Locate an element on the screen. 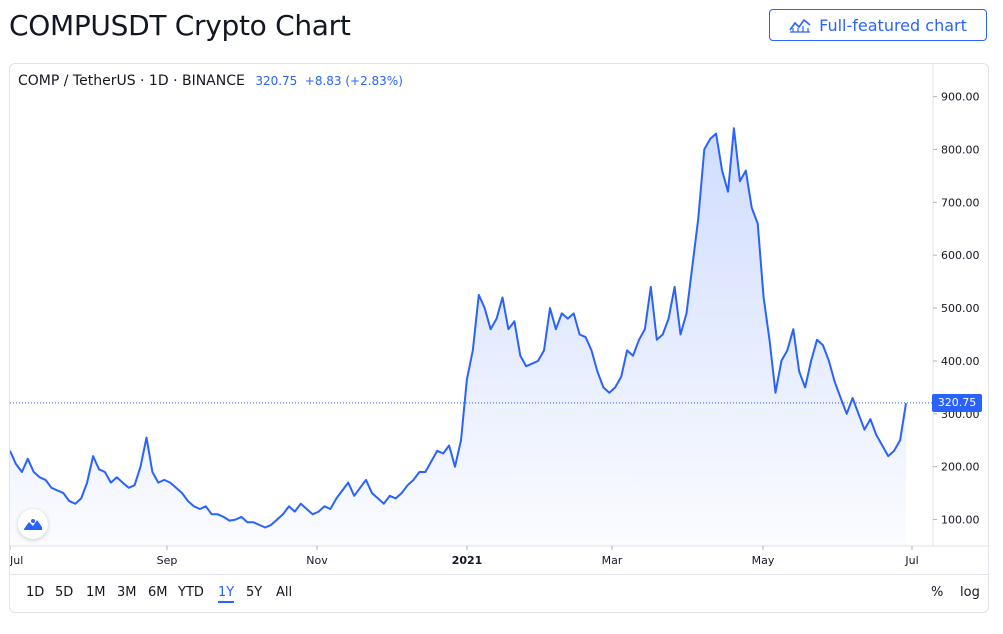 The height and width of the screenshot is (634, 1003). range-button-1m: 1M is located at coordinates (96, 592).